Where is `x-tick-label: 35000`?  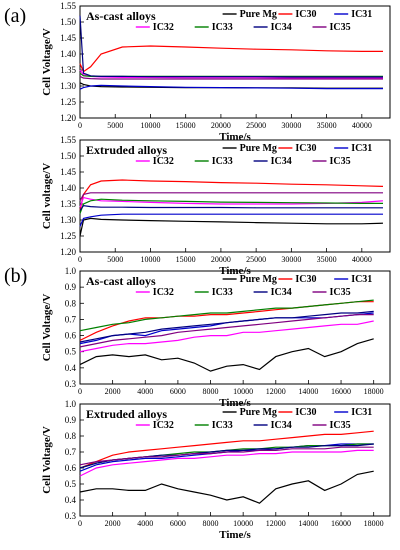 x-tick-label: 35000 is located at coordinates (327, 125).